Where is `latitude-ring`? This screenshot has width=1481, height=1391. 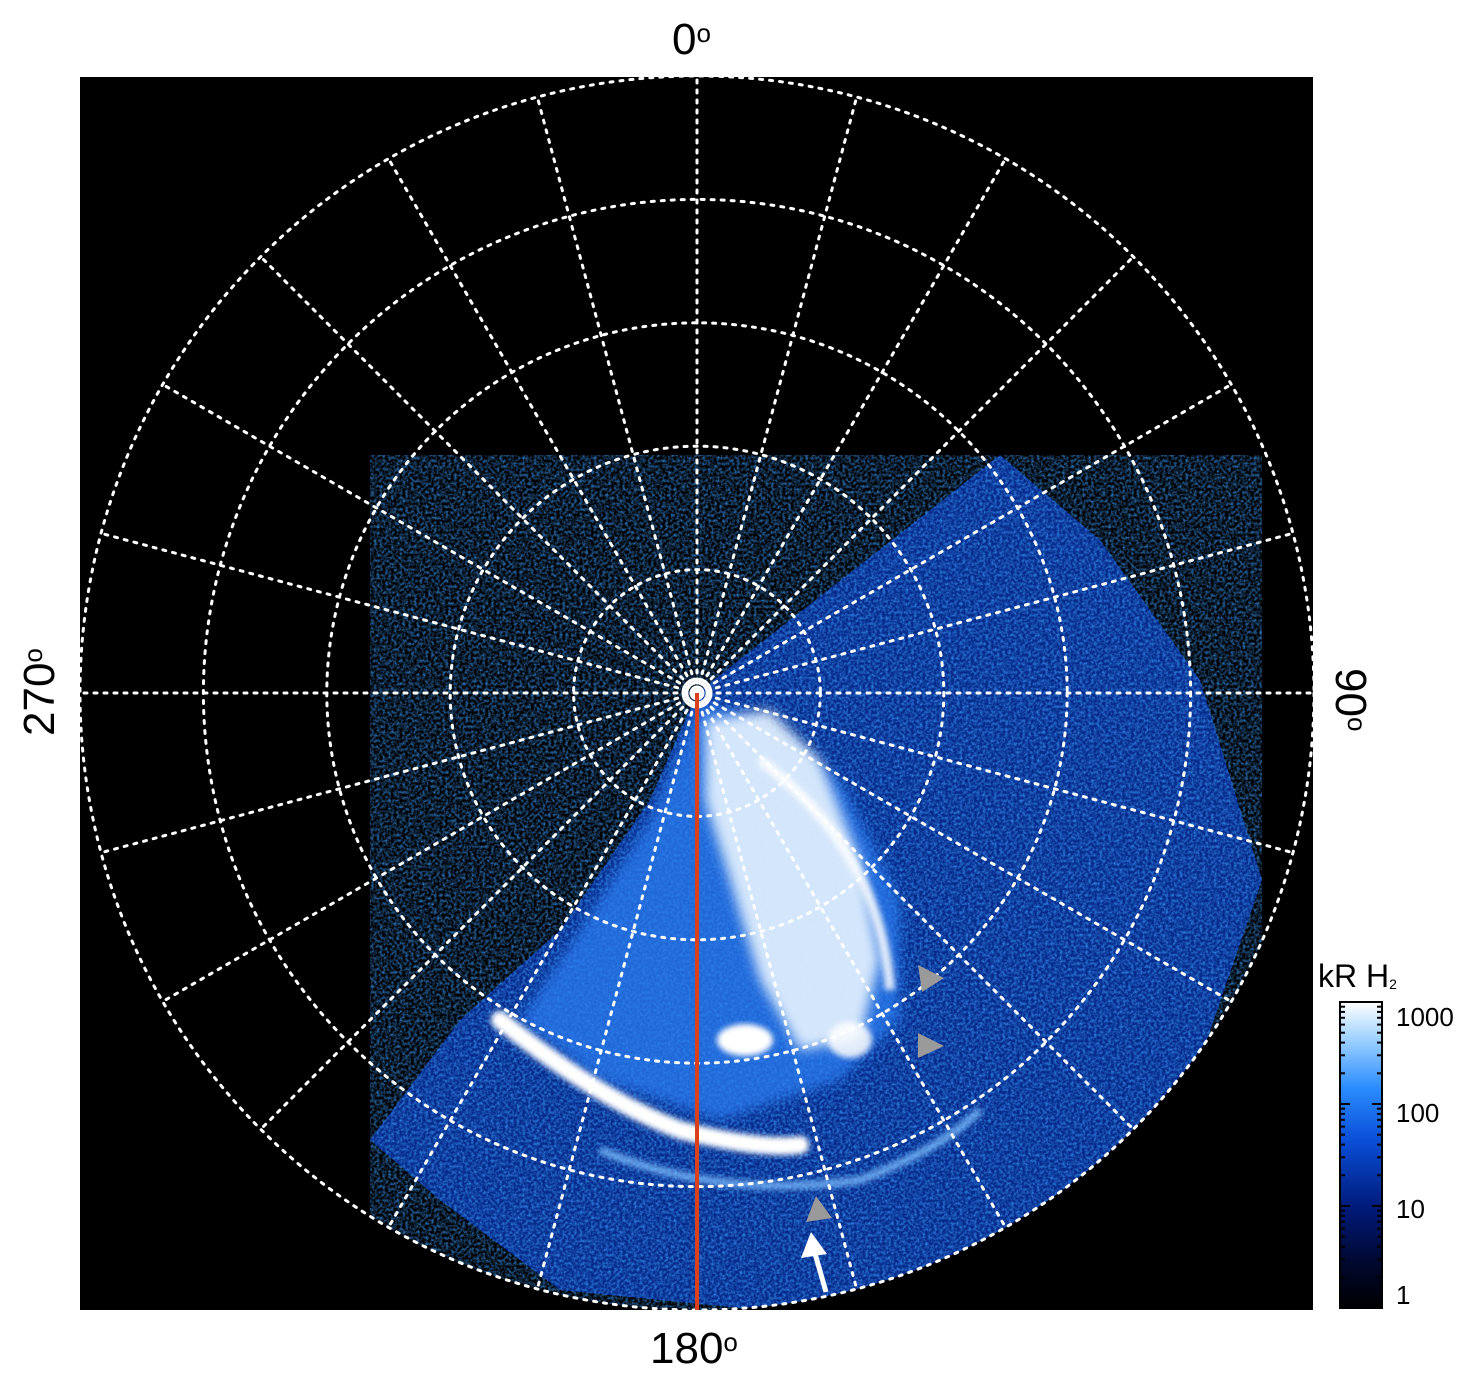 latitude-ring is located at coordinates (697, 693).